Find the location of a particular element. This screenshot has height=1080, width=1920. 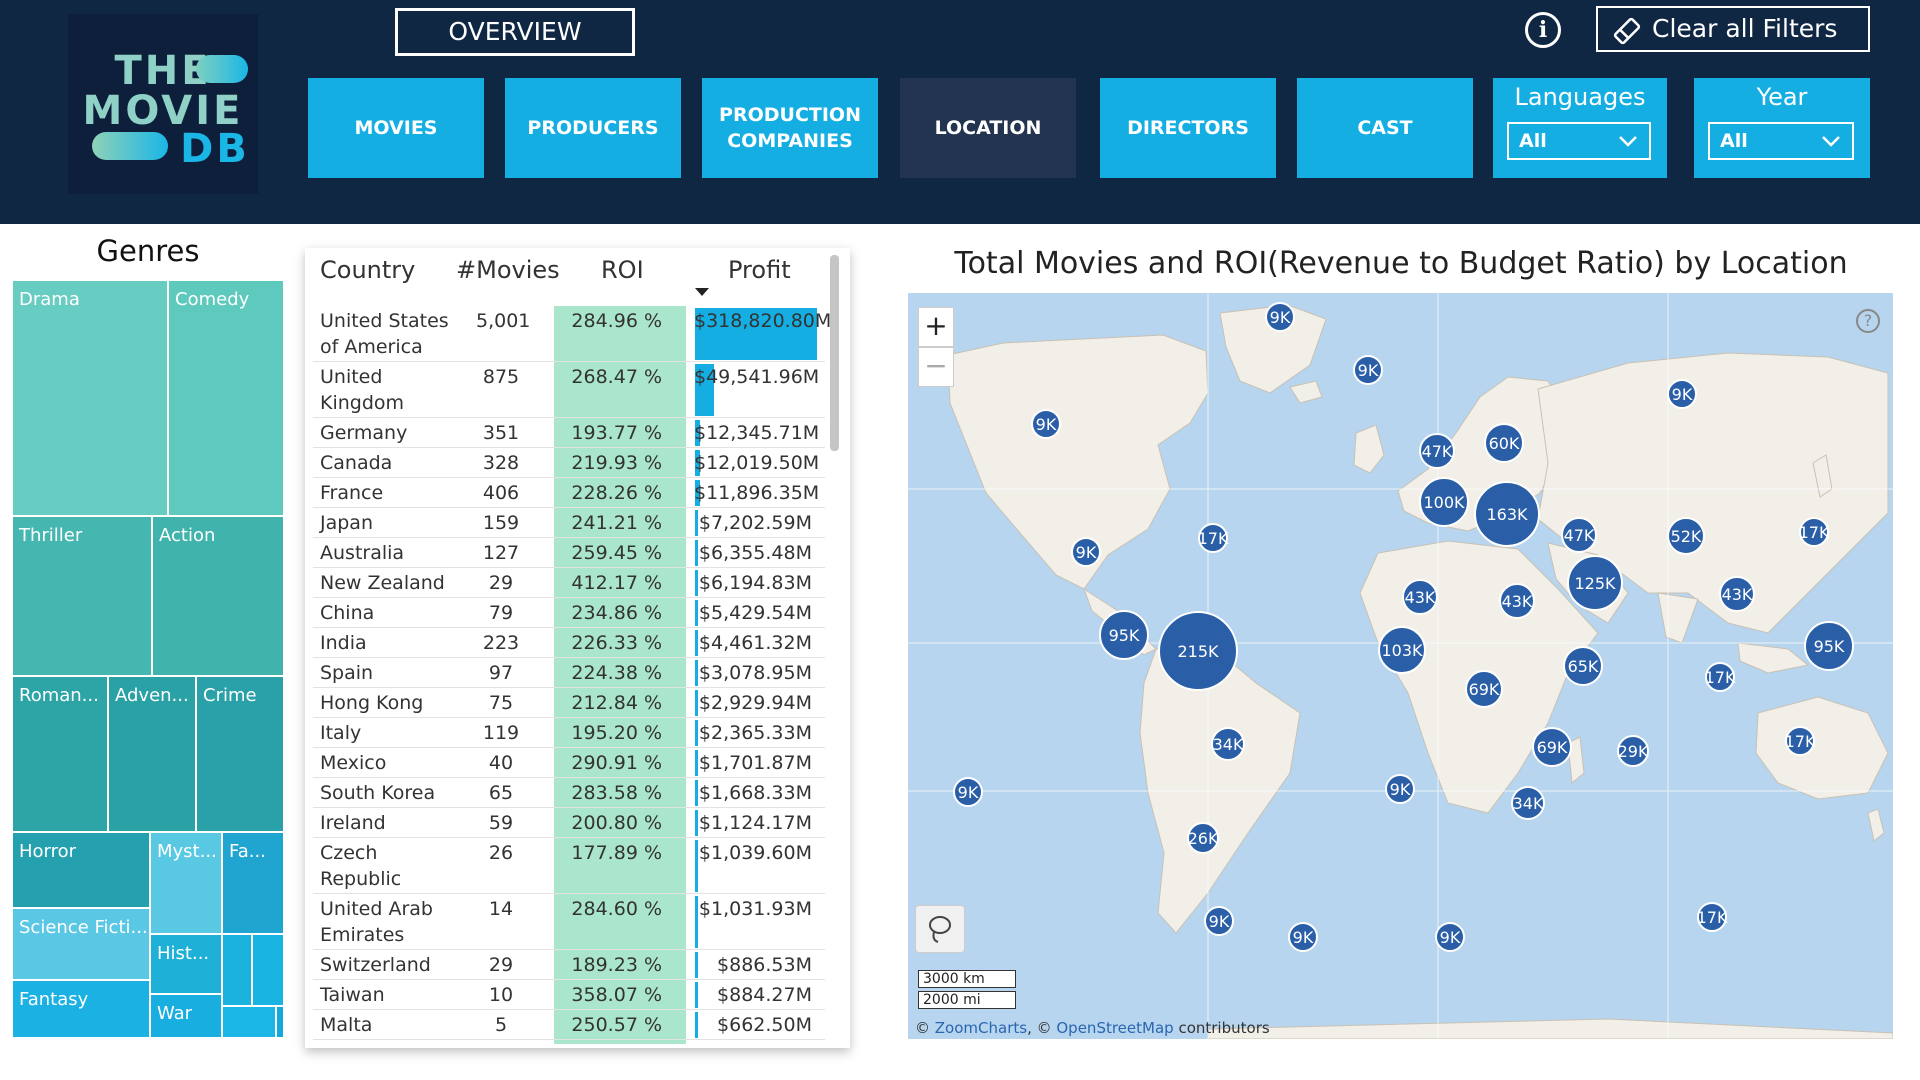

cell-profit: $3,078.95M is located at coordinates (755, 673).